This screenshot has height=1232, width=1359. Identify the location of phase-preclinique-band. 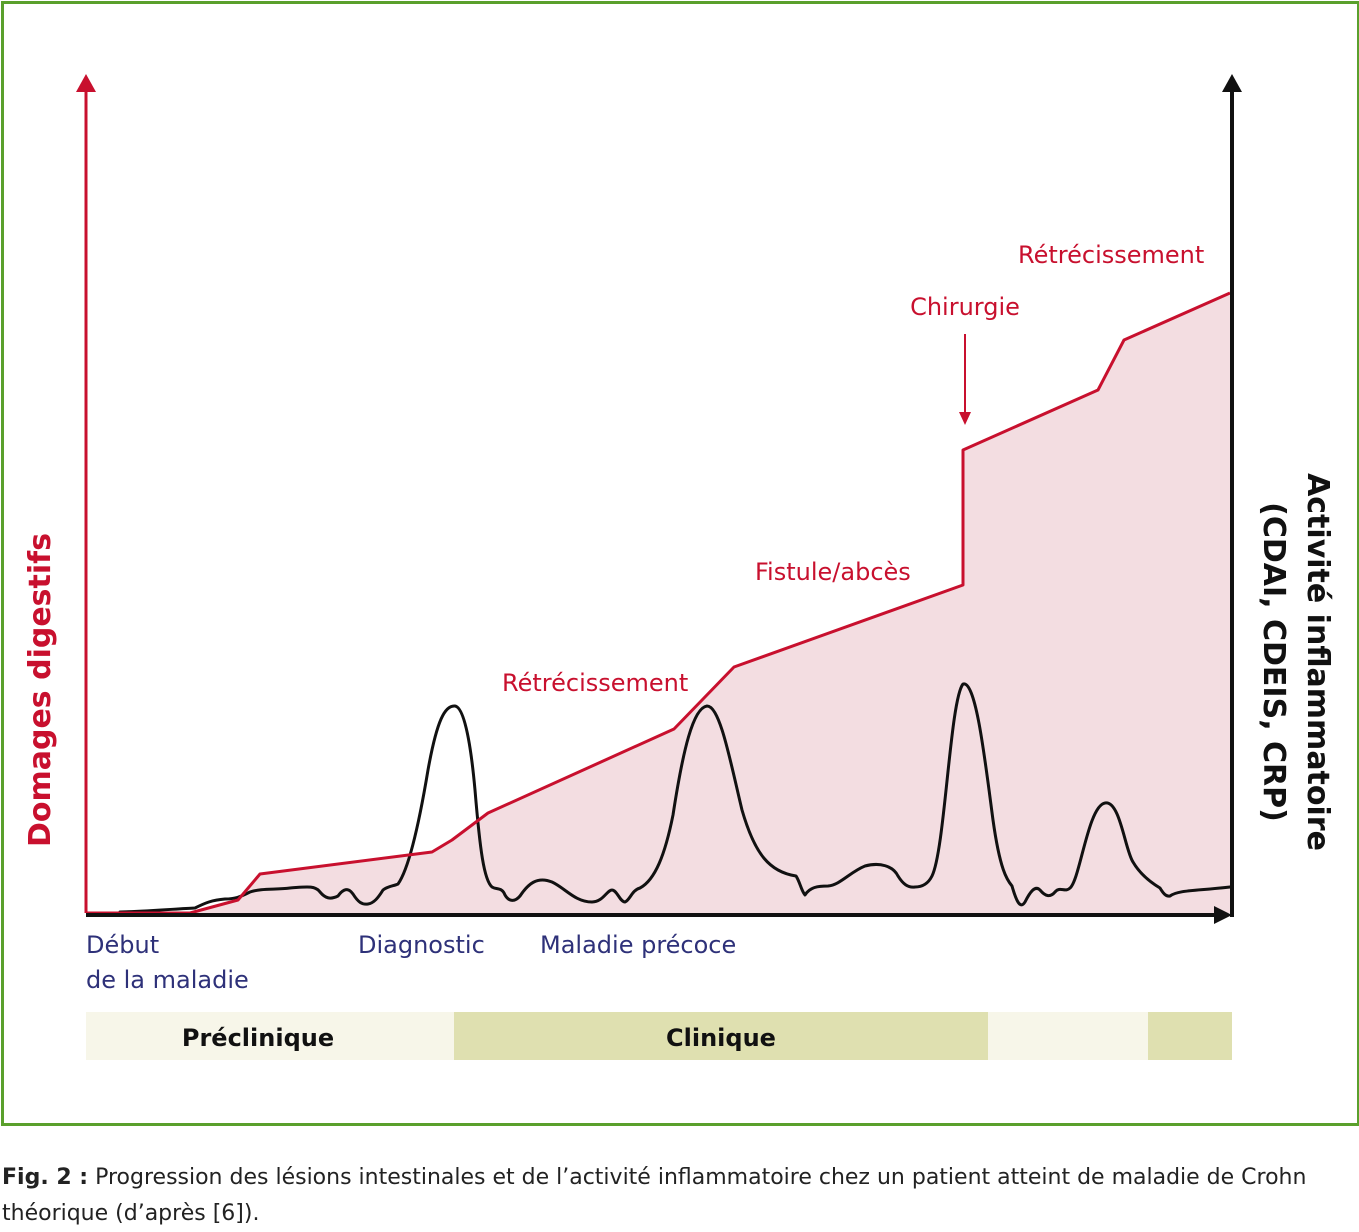
(270, 1036).